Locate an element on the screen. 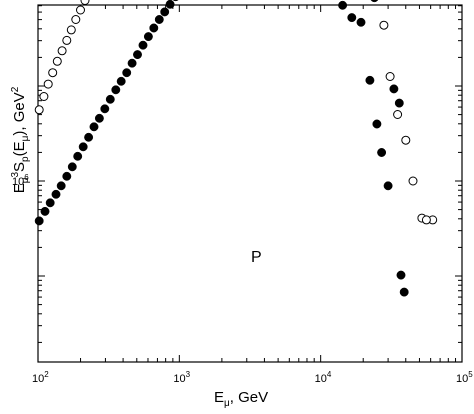  x-tick-labels: 10² 10³ 10⁴ 10⁵ is located at coordinates (252, 377).